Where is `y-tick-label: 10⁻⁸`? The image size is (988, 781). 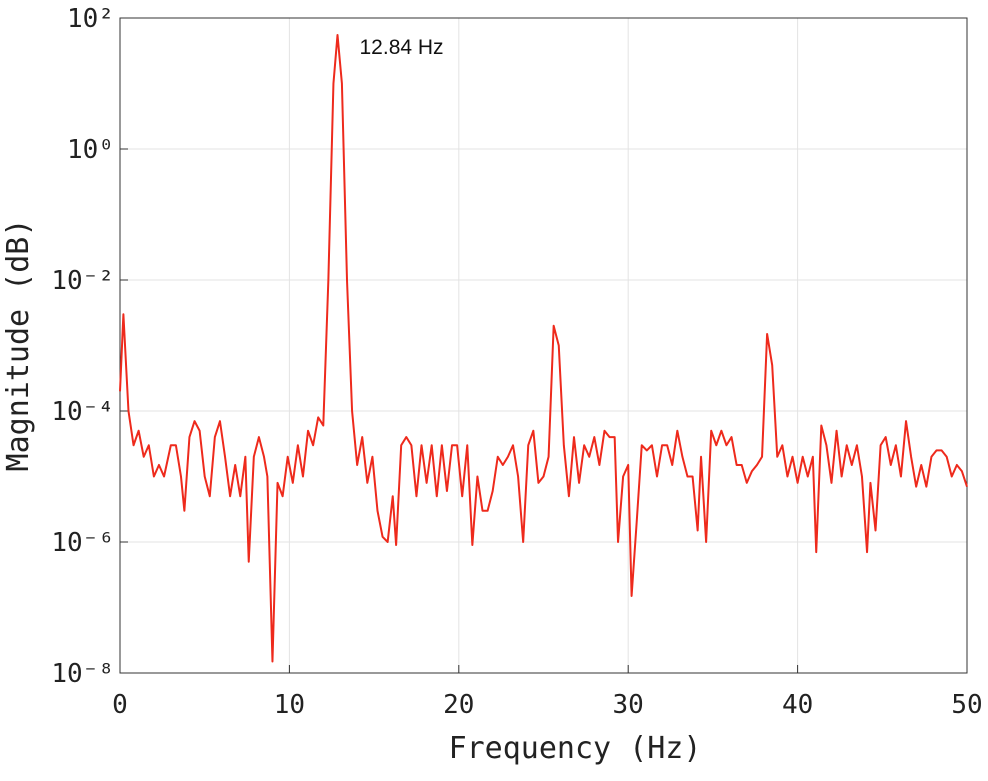 y-tick-label: 10⁻⁸ is located at coordinates (82, 674).